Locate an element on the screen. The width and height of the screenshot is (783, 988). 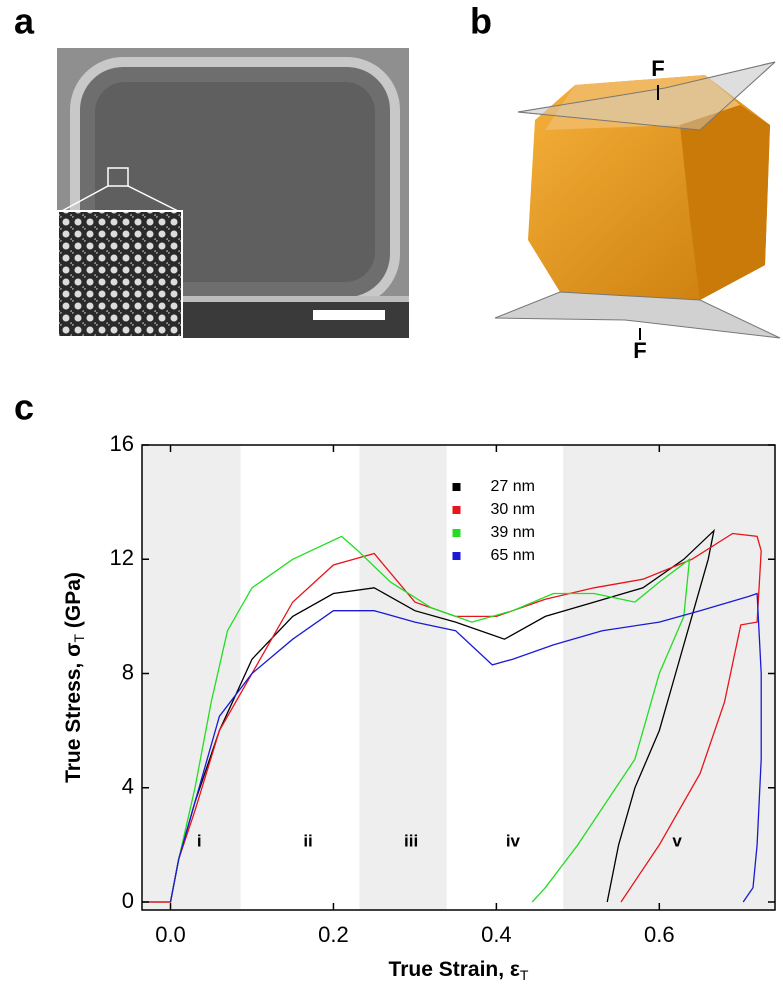
legend-label: 27 nm is located at coordinates (513, 486).